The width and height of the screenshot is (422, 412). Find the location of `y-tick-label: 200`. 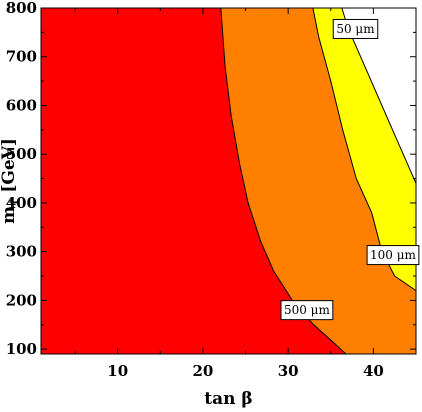

y-tick-label: 200 is located at coordinates (21, 300).